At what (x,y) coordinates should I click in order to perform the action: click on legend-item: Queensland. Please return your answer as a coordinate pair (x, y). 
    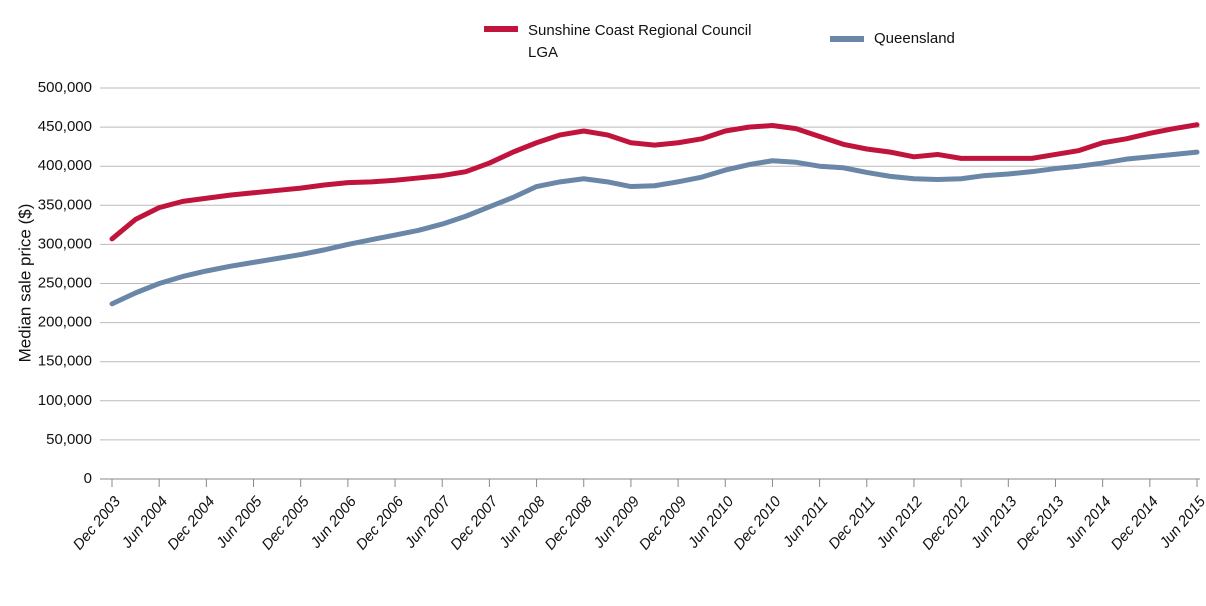
    Looking at the image, I should click on (892, 38).